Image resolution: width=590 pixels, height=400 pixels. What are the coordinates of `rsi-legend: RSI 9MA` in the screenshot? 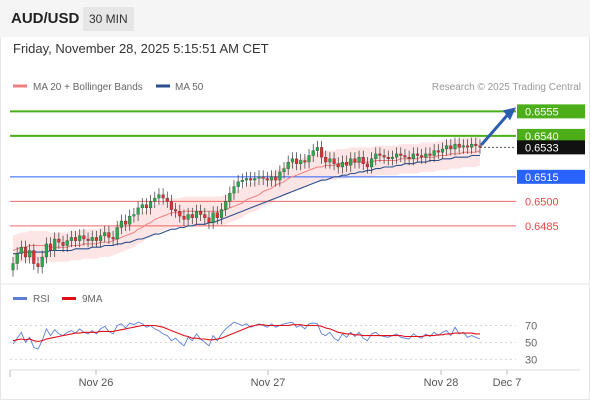 It's located at (58, 299).